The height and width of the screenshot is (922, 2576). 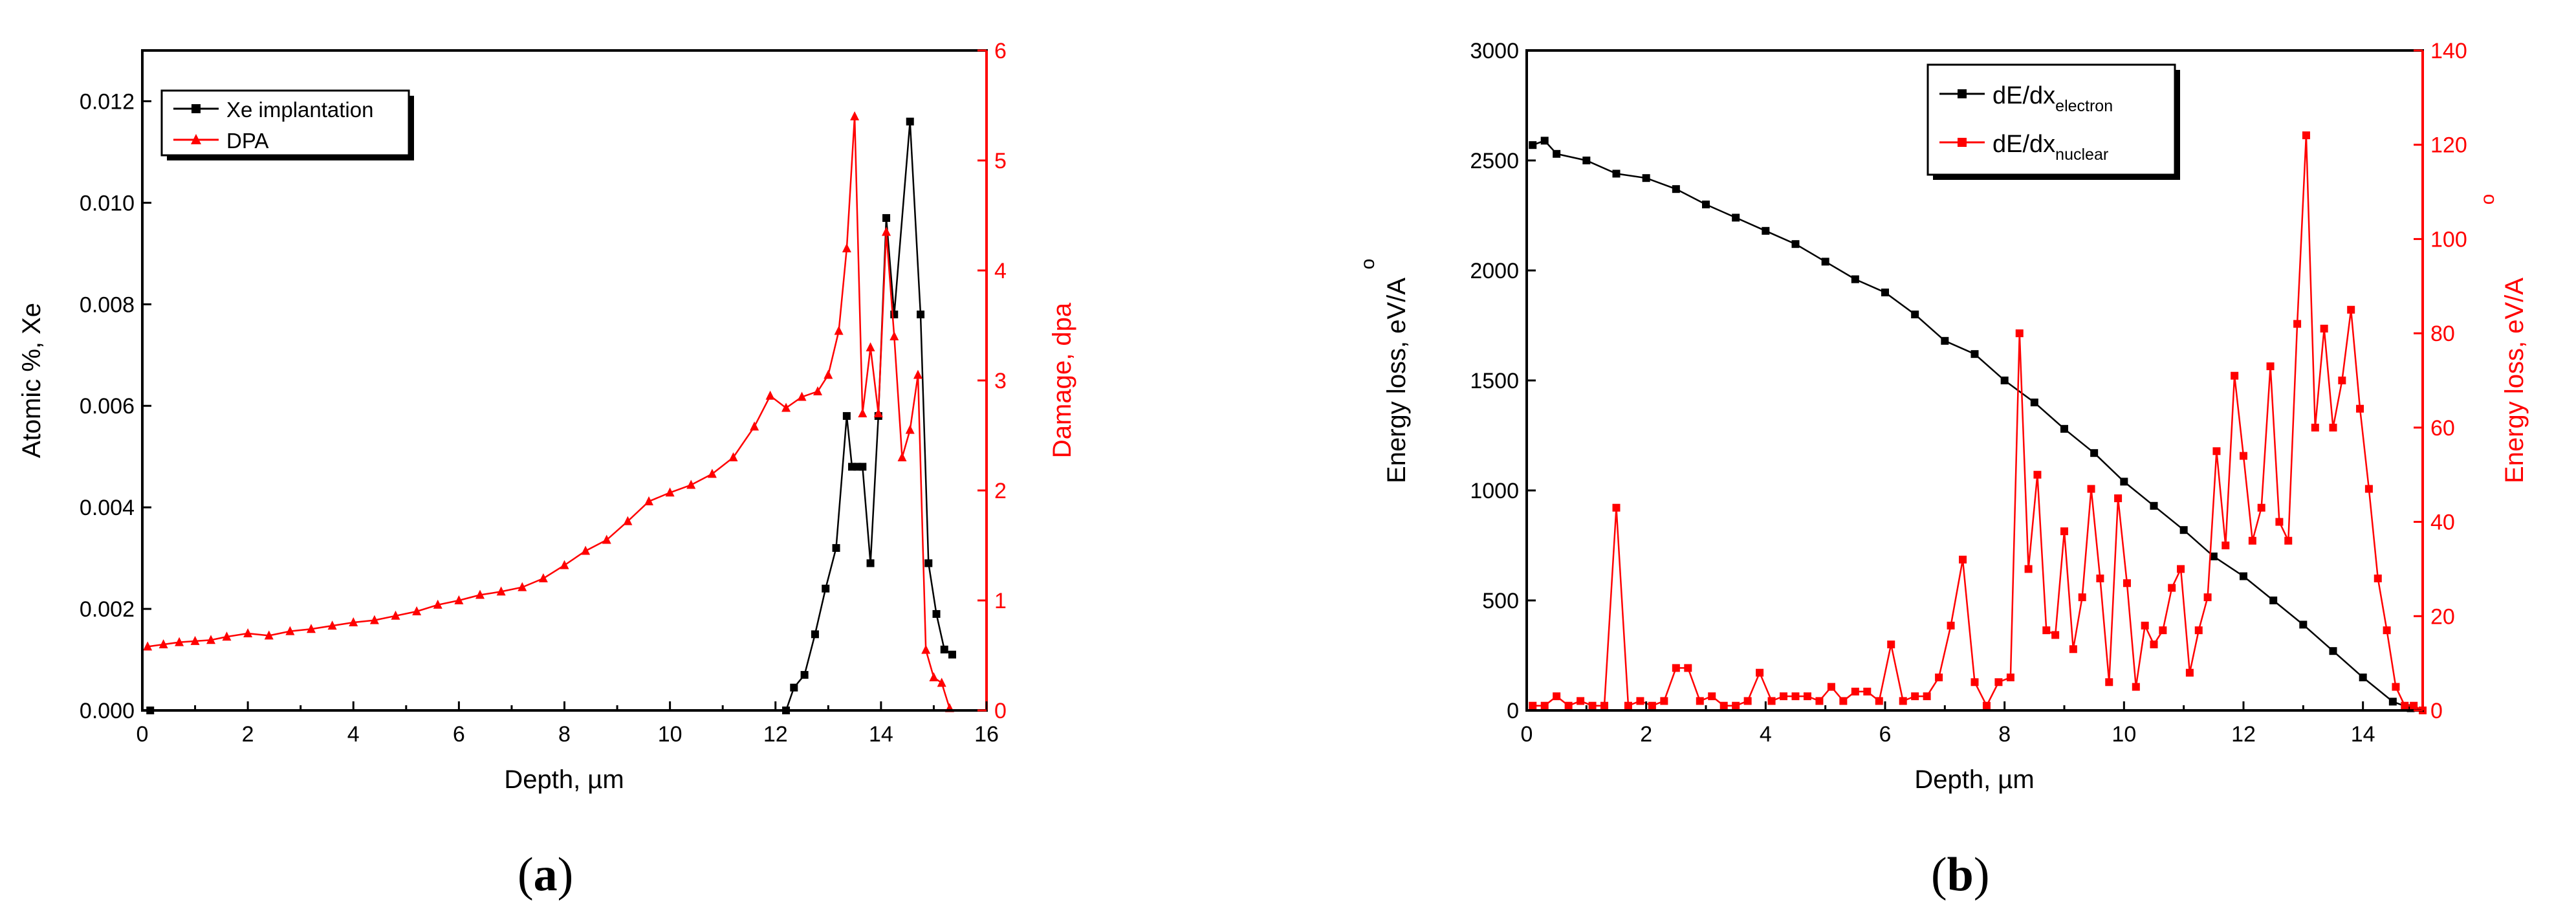 I want to click on y2-tick-label: 120, so click(x=2448, y=145).